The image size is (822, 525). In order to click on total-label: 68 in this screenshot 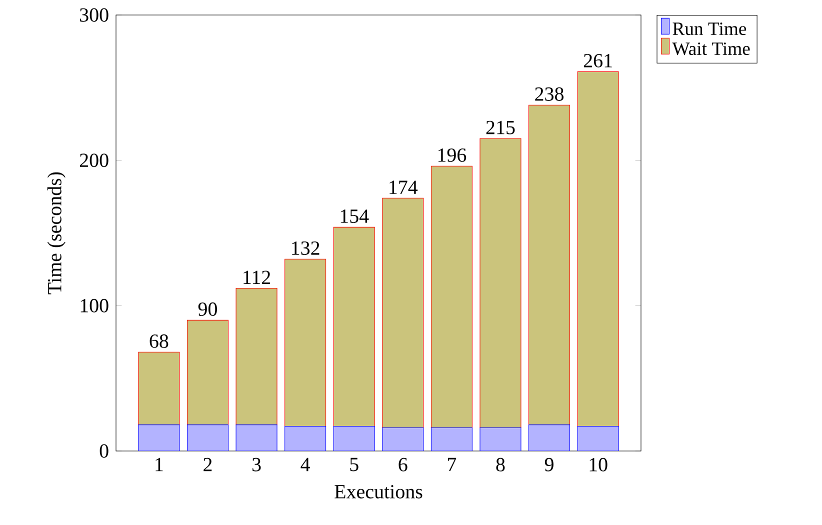, I will do `click(159, 341)`.